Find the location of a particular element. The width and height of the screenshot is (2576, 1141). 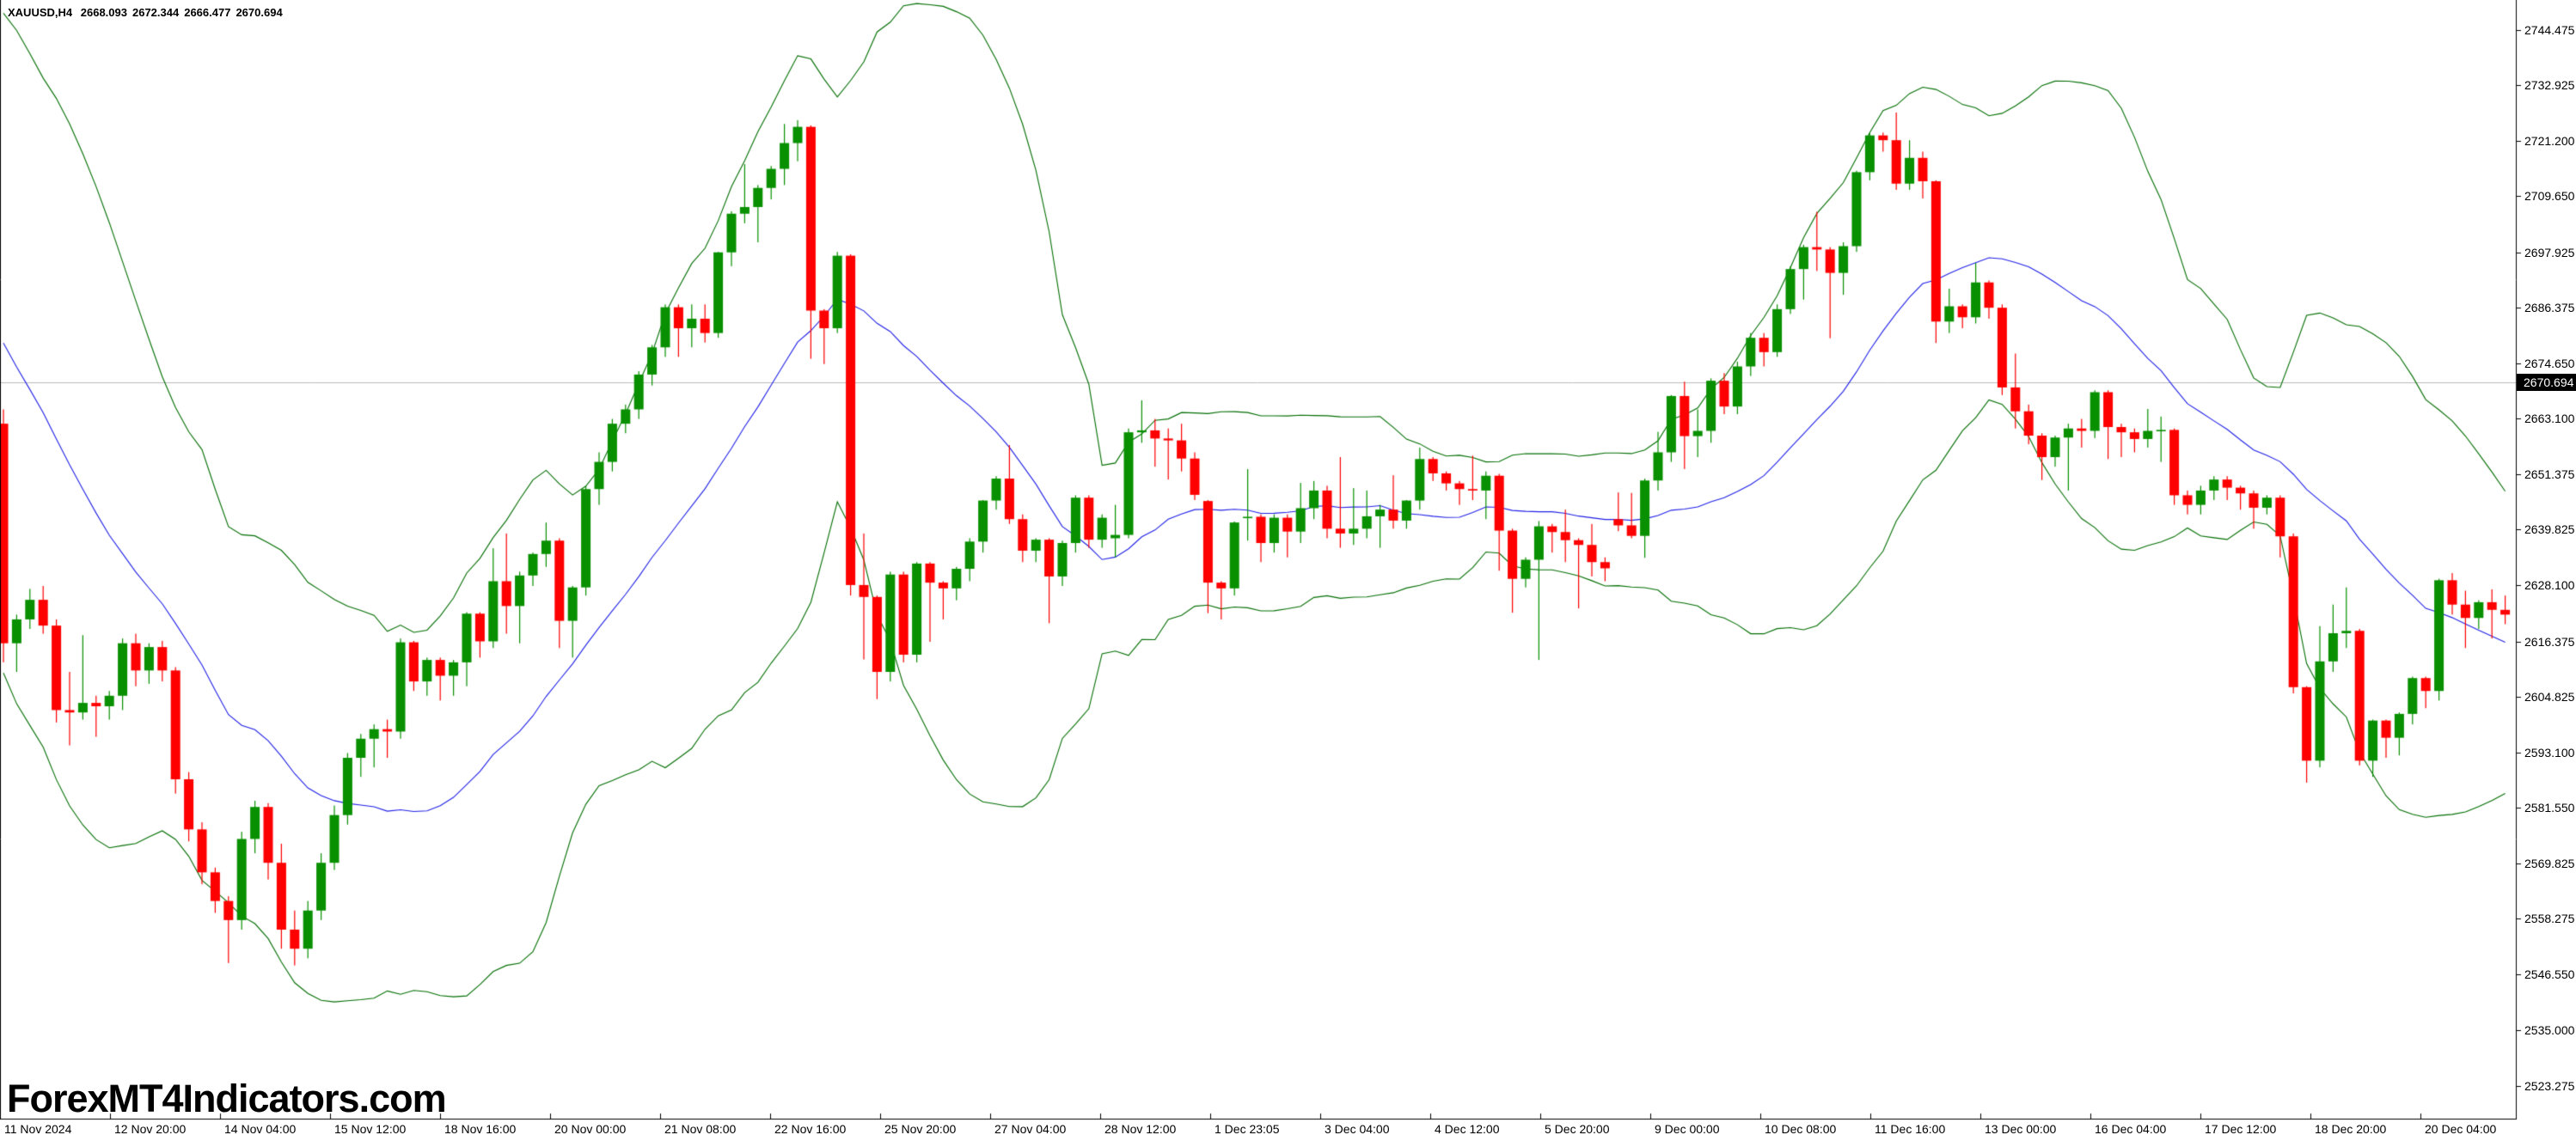

time-axis-label: 11 Dec 16:00 is located at coordinates (1910, 1129).